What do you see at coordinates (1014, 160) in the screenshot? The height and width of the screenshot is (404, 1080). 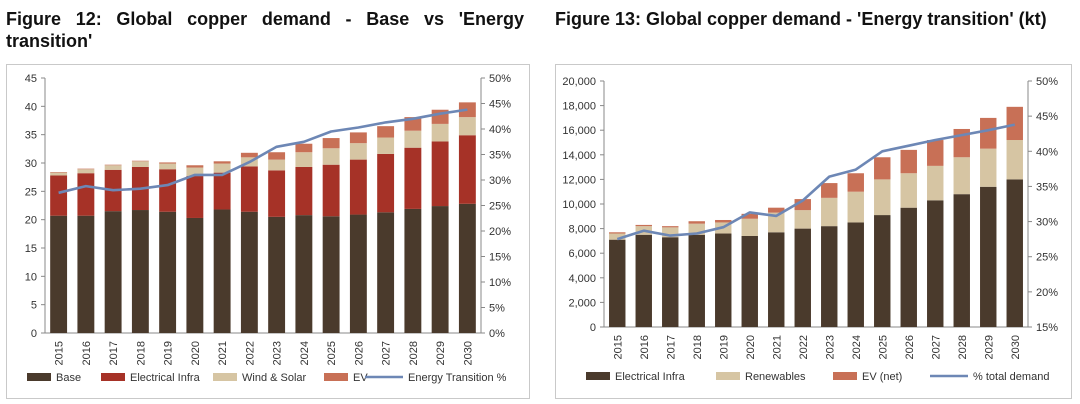 I see `bar-renewables-2030` at bounding box center [1014, 160].